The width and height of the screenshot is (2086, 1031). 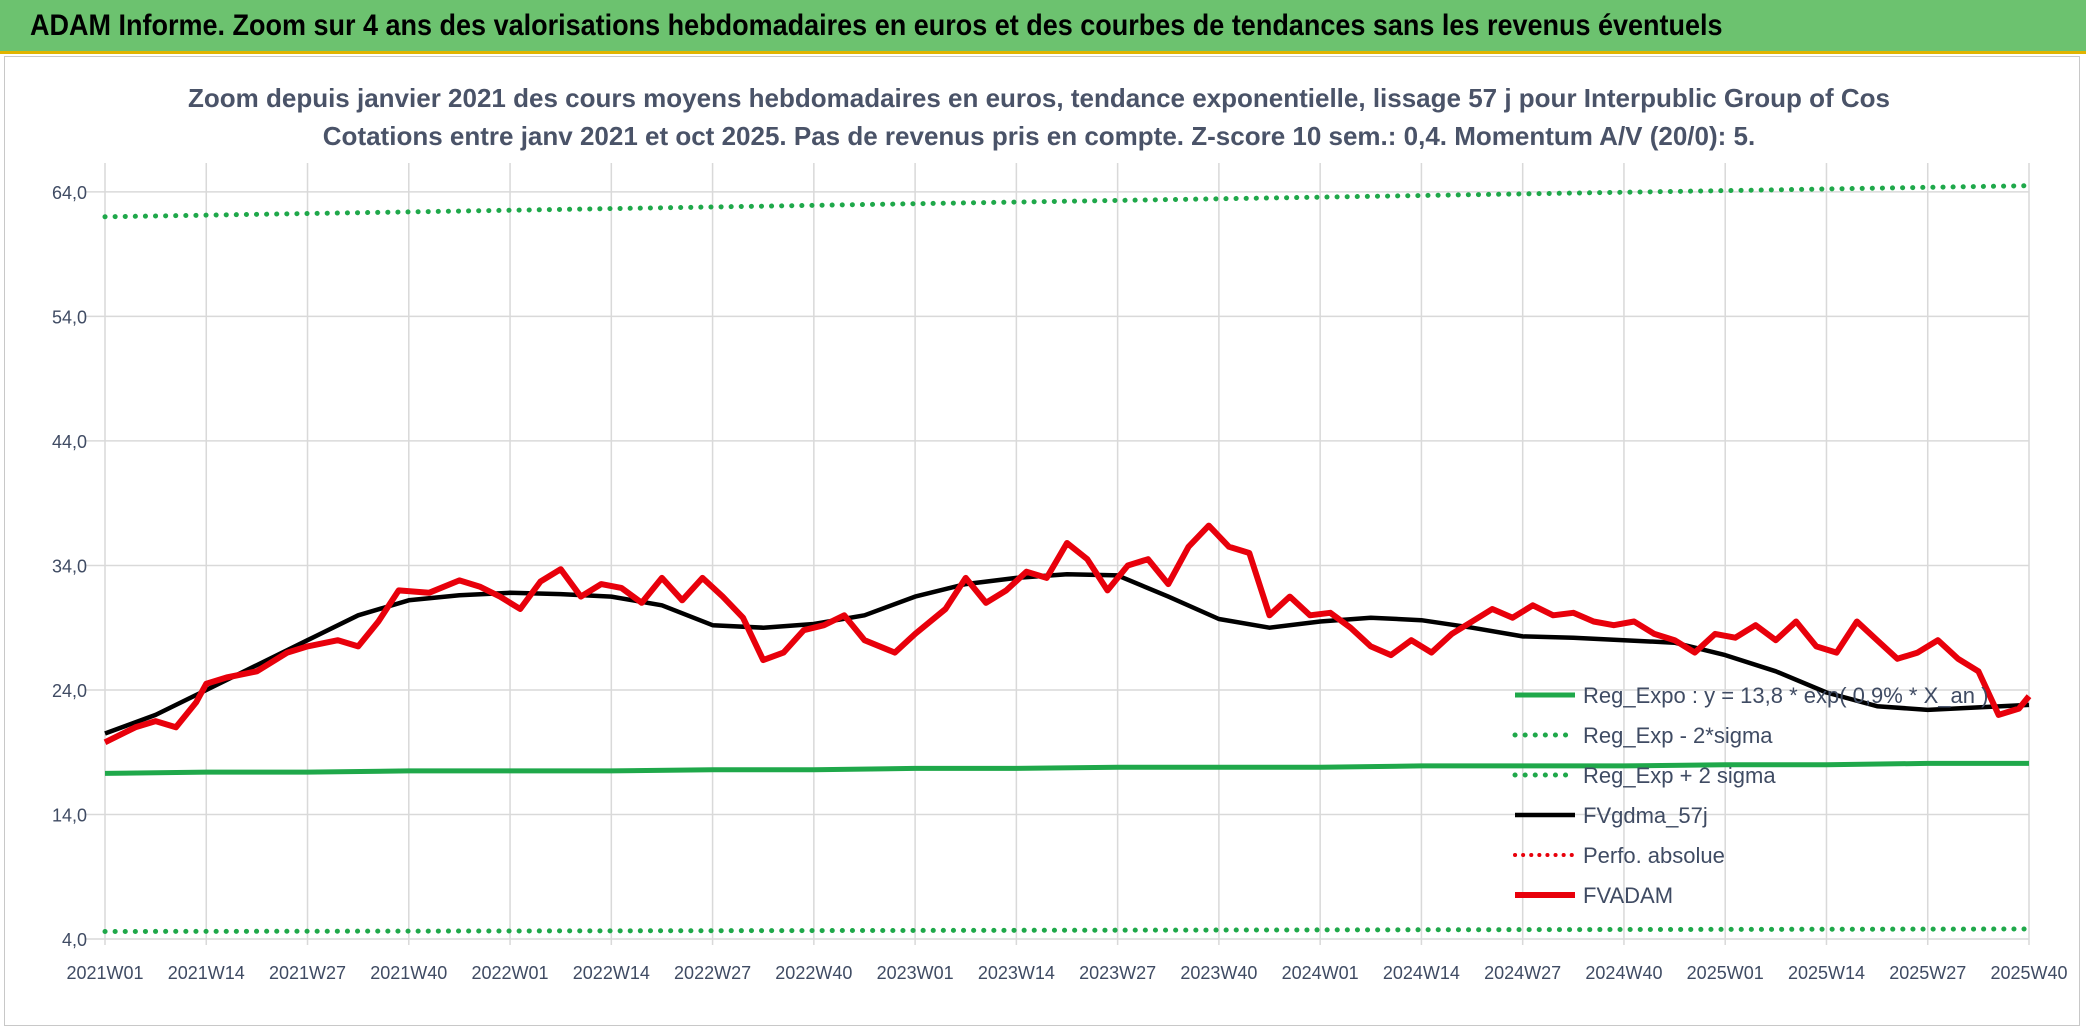 What do you see at coordinates (1679, 775) in the screenshot?
I see `legend-label: Reg_Exp + 2 sigma` at bounding box center [1679, 775].